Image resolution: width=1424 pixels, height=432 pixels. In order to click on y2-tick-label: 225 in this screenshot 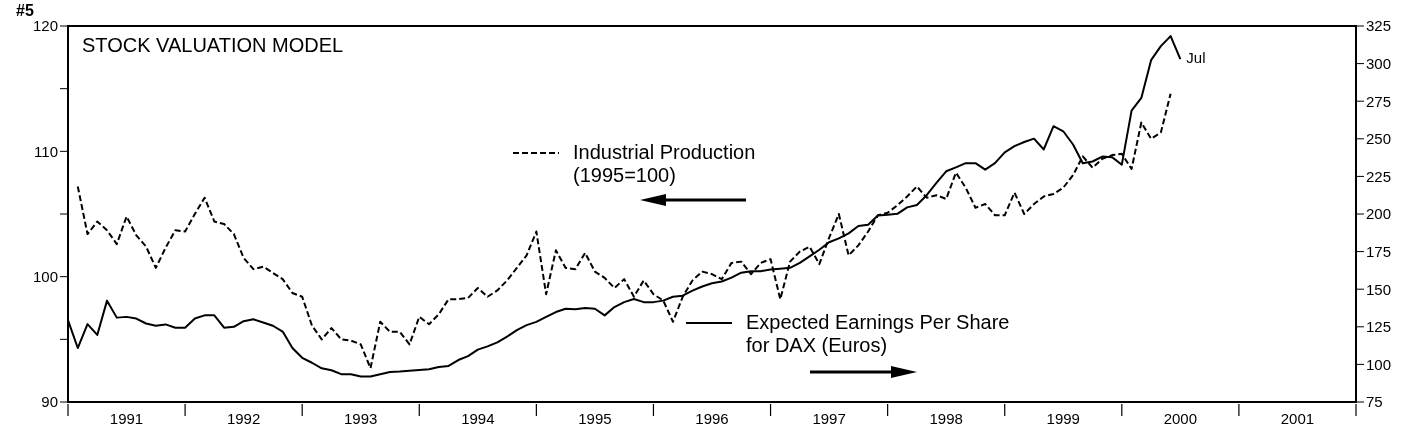, I will do `click(1379, 176)`.